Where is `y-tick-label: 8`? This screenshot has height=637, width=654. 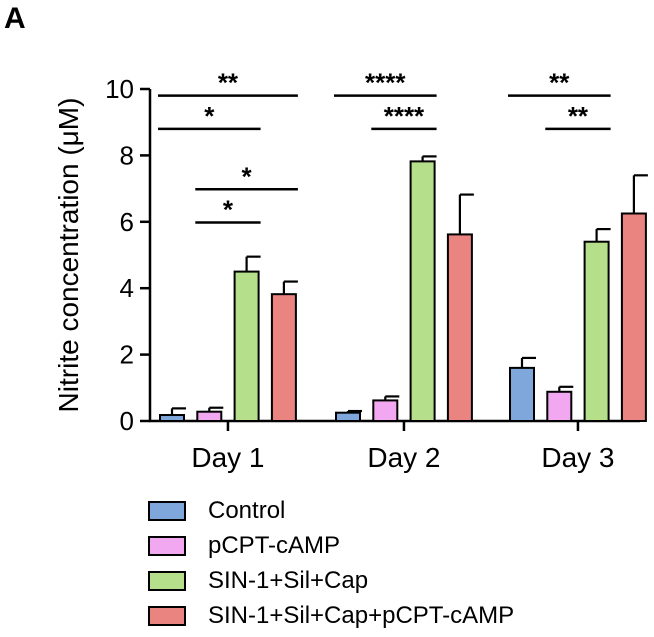
y-tick-label: 8 is located at coordinates (127, 155).